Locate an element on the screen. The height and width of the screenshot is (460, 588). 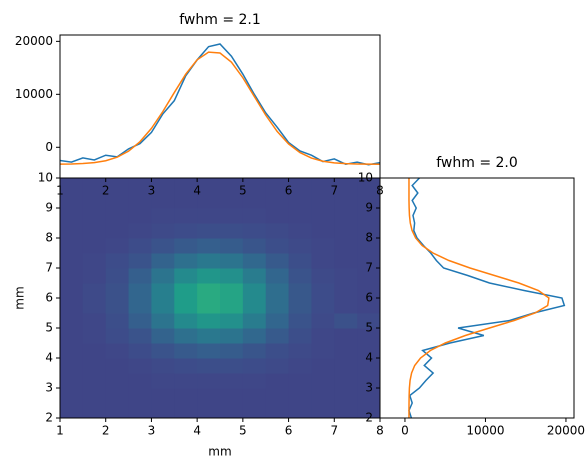
y-tick-label: 3 is located at coordinates (369, 388).